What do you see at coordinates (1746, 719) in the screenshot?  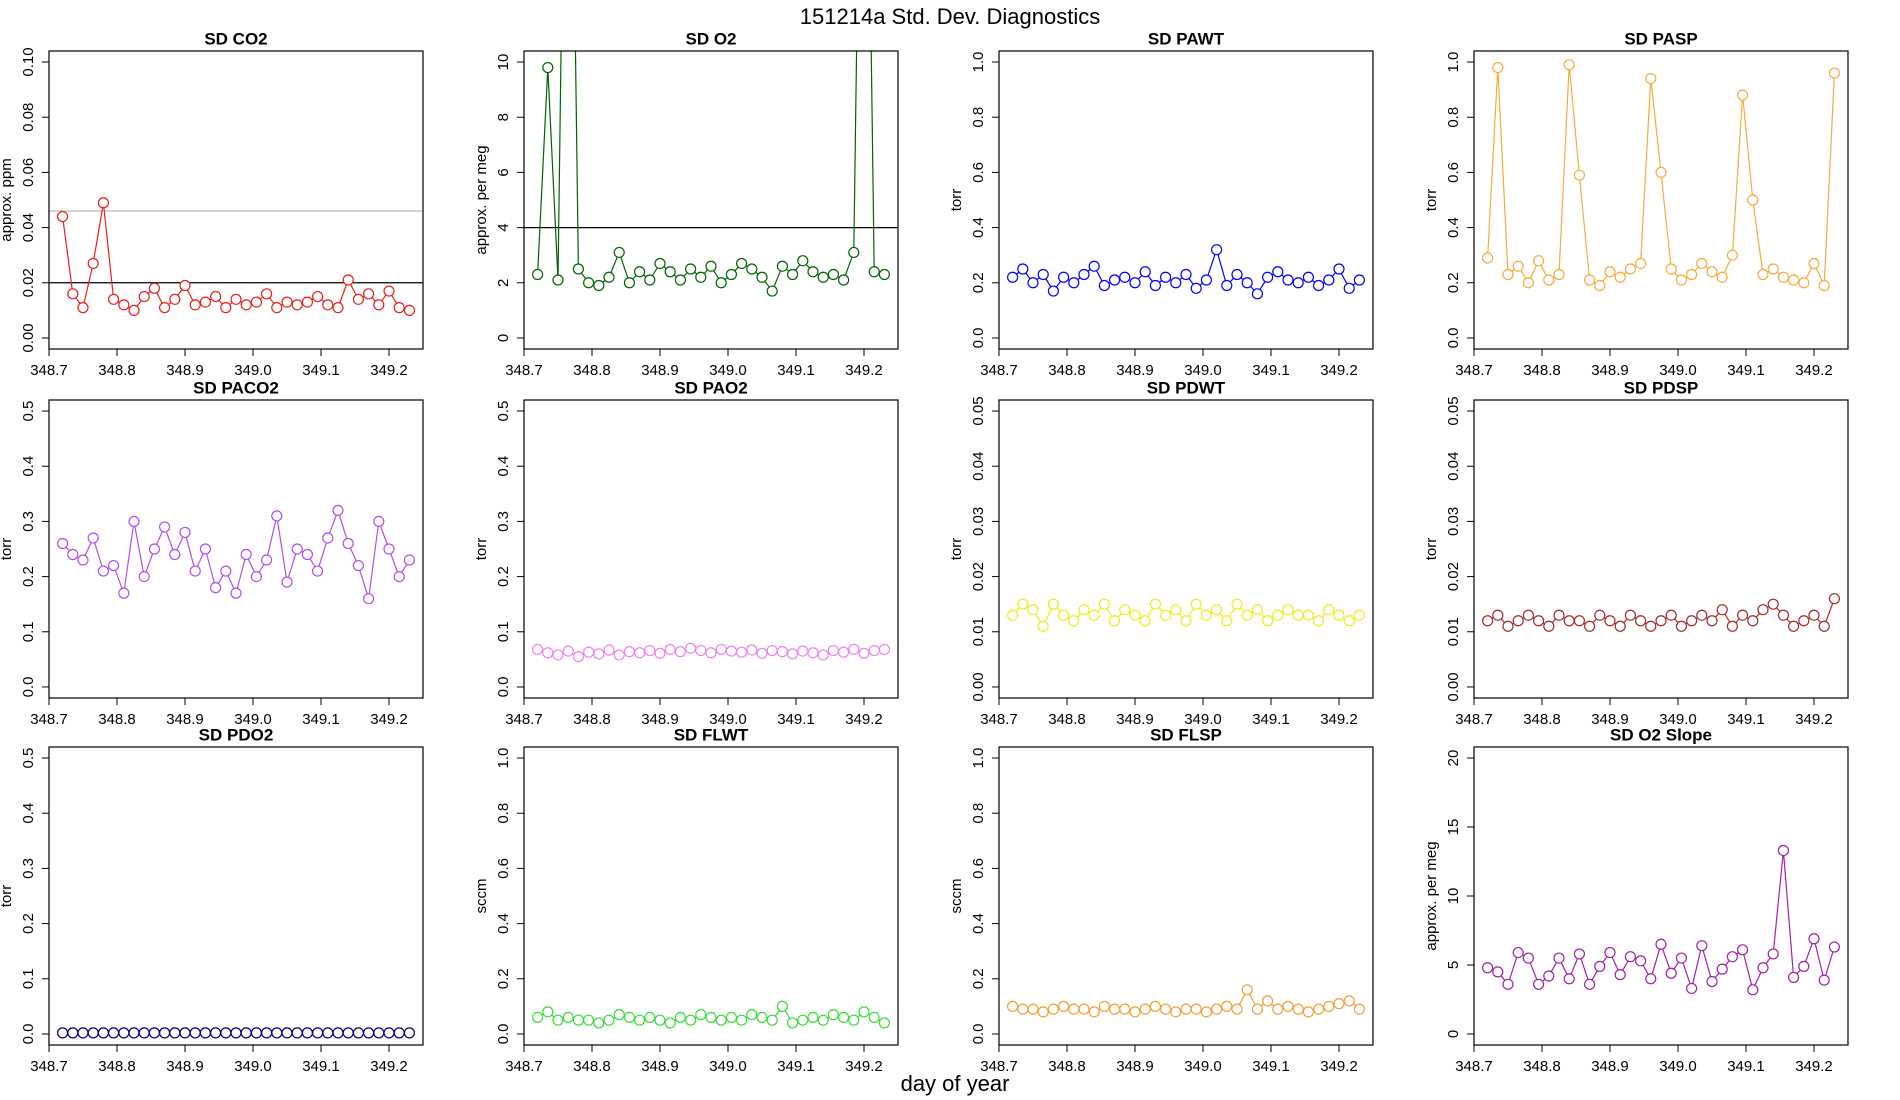 I see `x-tick-label: 349.1` at bounding box center [1746, 719].